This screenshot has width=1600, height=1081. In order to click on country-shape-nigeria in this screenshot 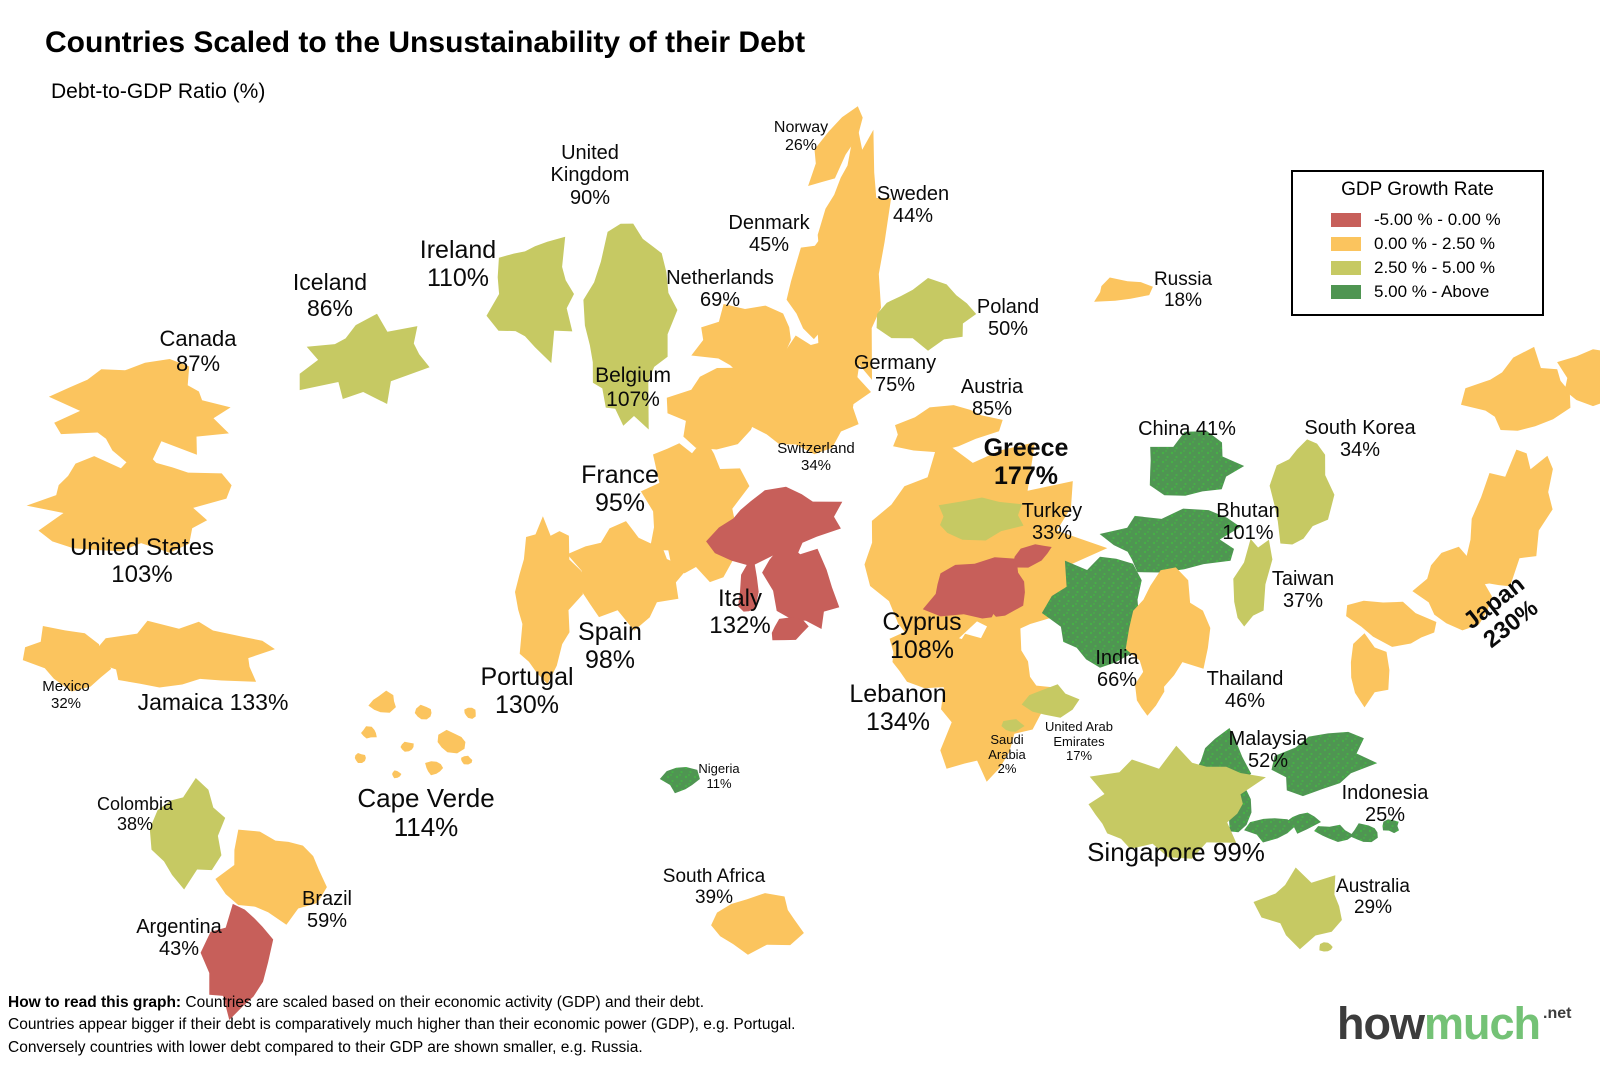, I will do `click(679, 780)`.